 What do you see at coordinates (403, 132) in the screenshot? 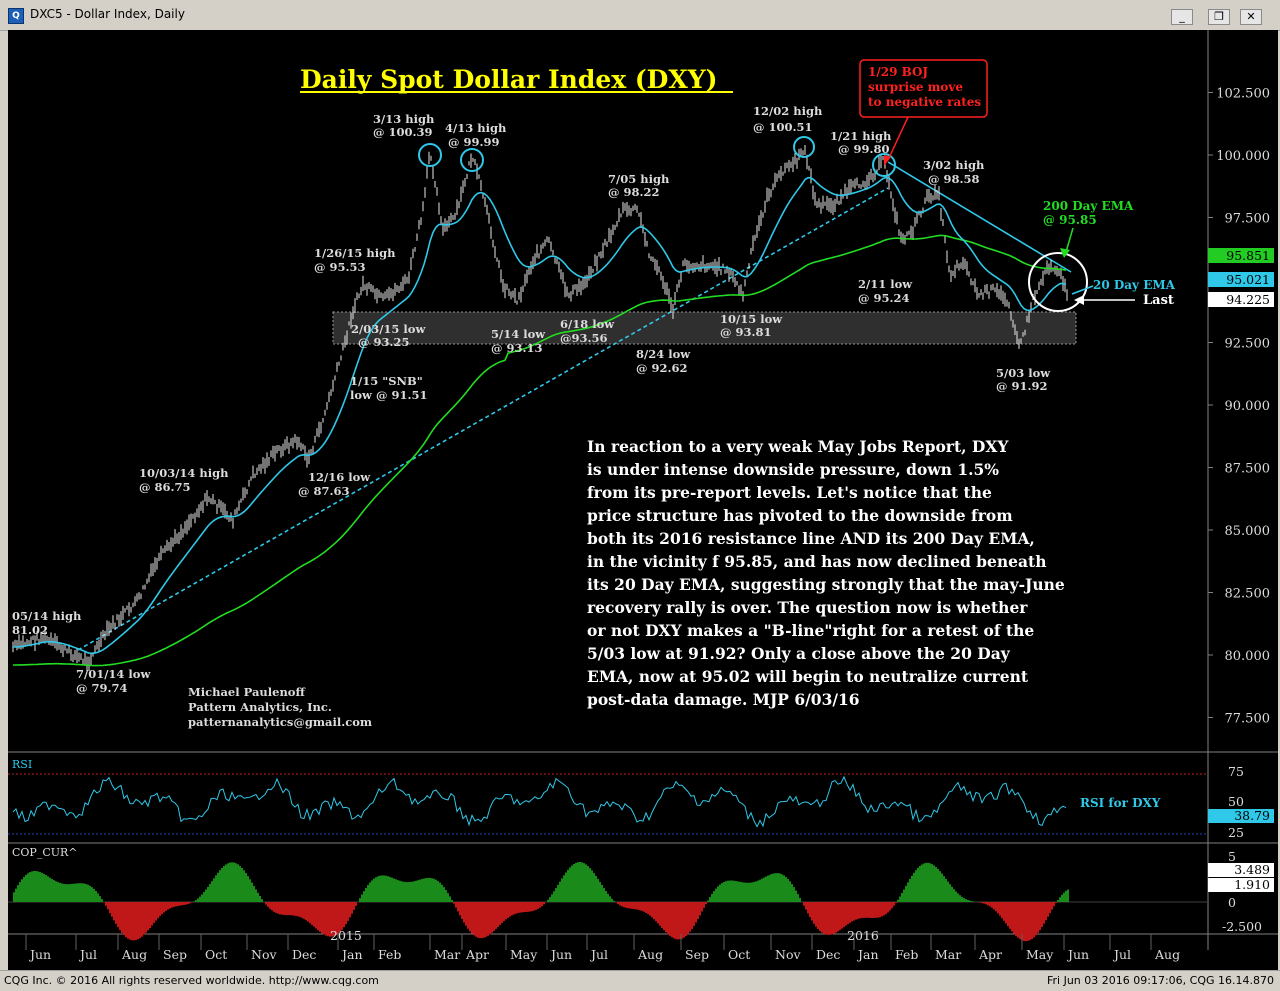
I see `annotation-0313-2: @ 100.39` at bounding box center [403, 132].